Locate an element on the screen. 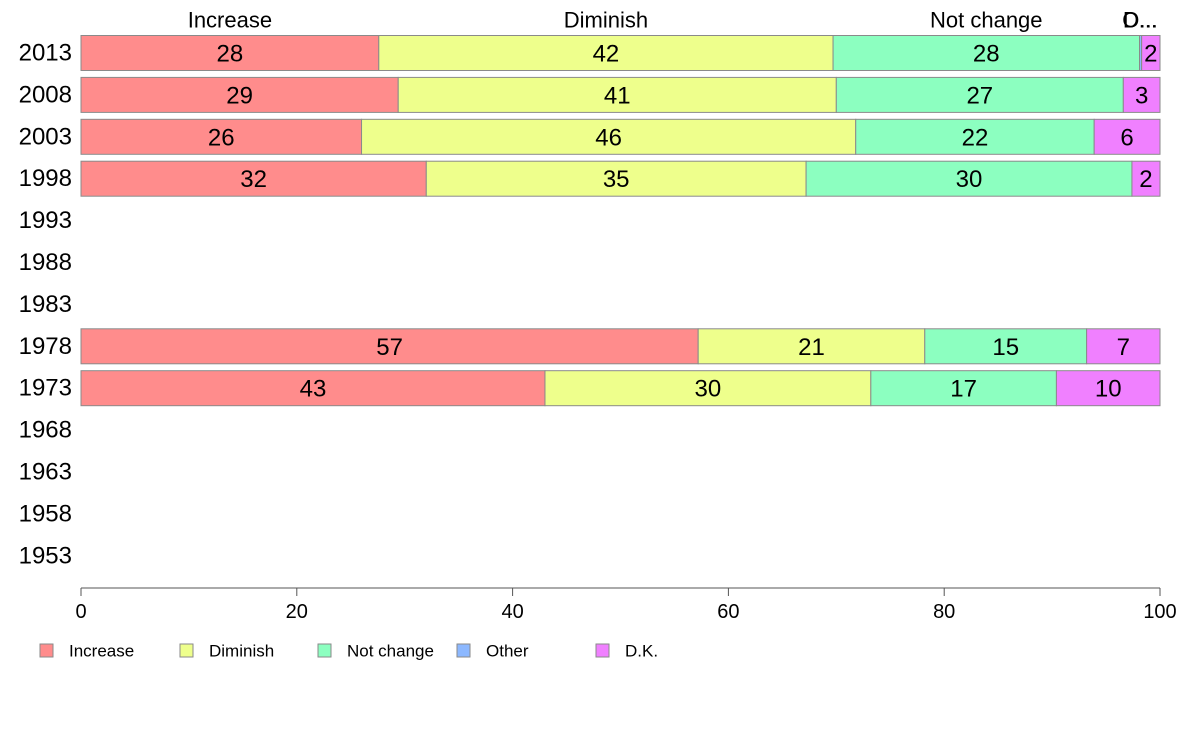 This screenshot has height=736, width=1188. data-label: 32 is located at coordinates (253, 179).